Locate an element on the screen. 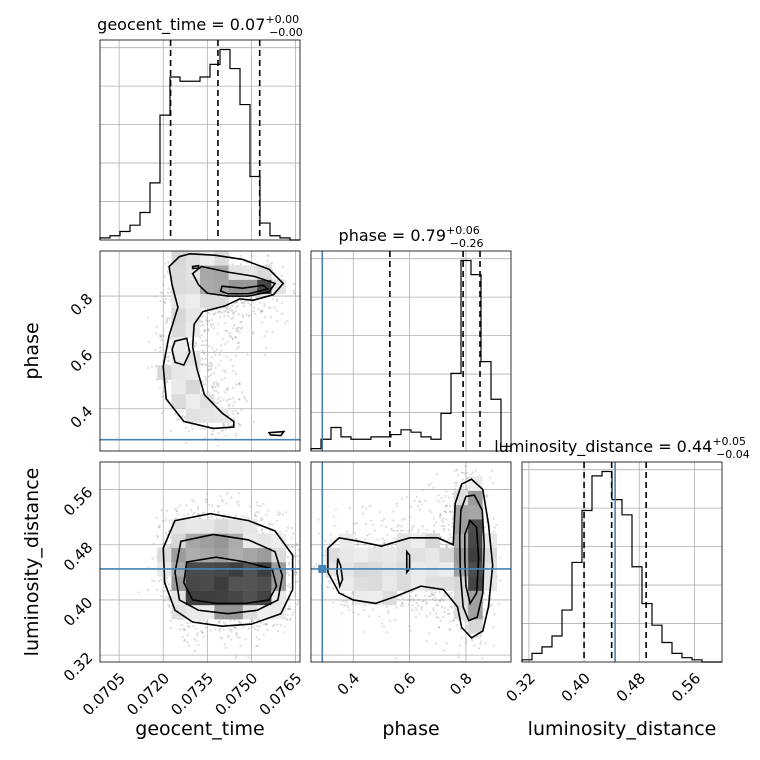 This screenshot has height=760, width=760. title-value: luminosity_distance = 0.44 is located at coordinates (603, 447).